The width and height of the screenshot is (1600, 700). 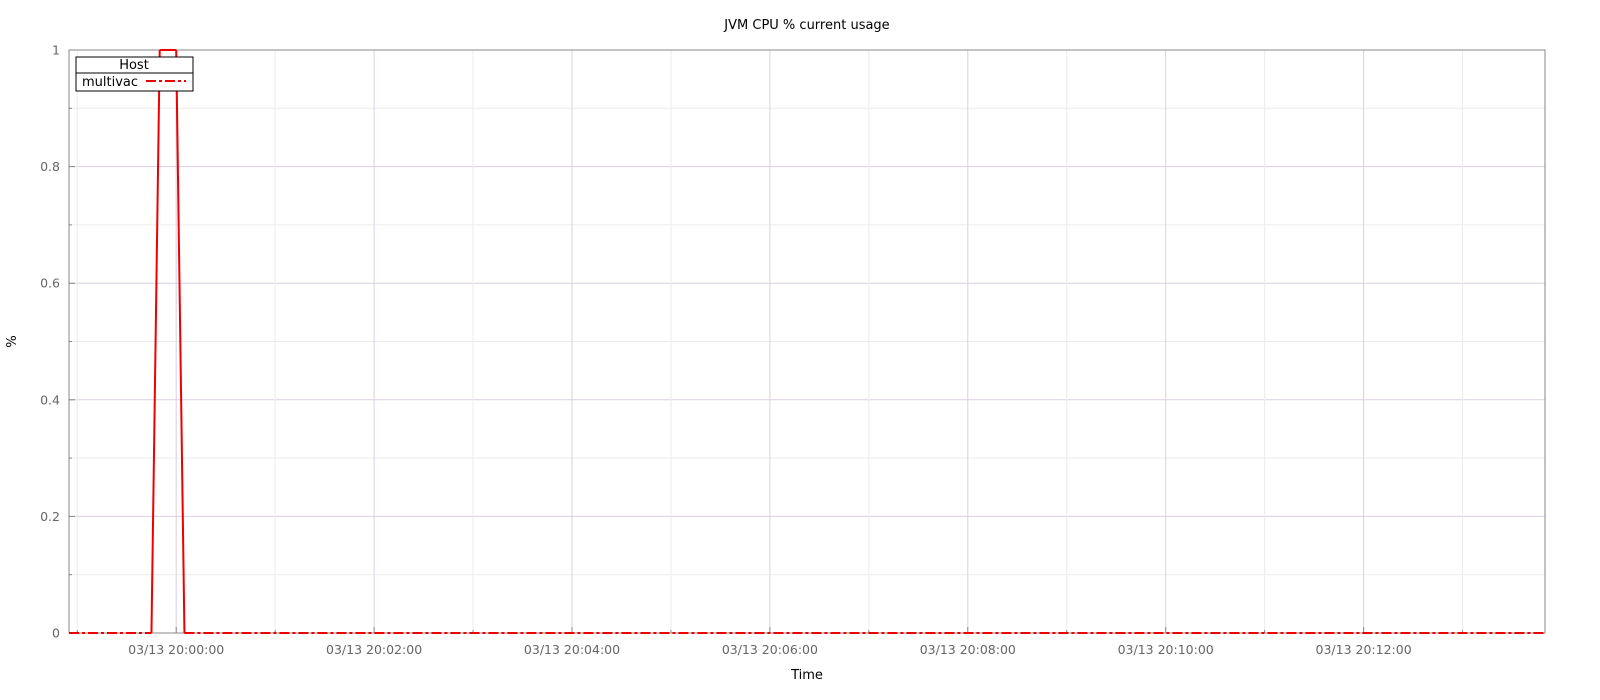 I want to click on x-tick-label: 03/13 20:04:00, so click(x=572, y=649).